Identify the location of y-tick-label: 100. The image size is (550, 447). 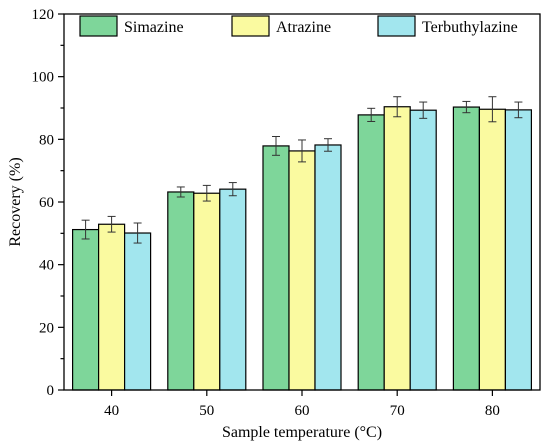
(43, 78).